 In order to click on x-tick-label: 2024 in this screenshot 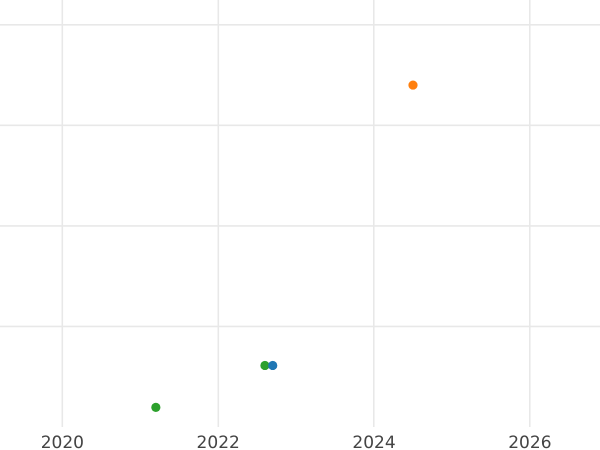, I will do `click(374, 441)`.